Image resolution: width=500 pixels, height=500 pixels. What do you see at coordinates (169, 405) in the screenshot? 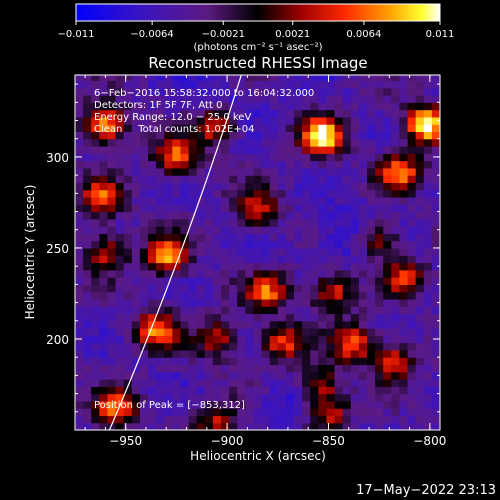
I see `peak-position-label: Position of Peak = [−853,312]` at bounding box center [169, 405].